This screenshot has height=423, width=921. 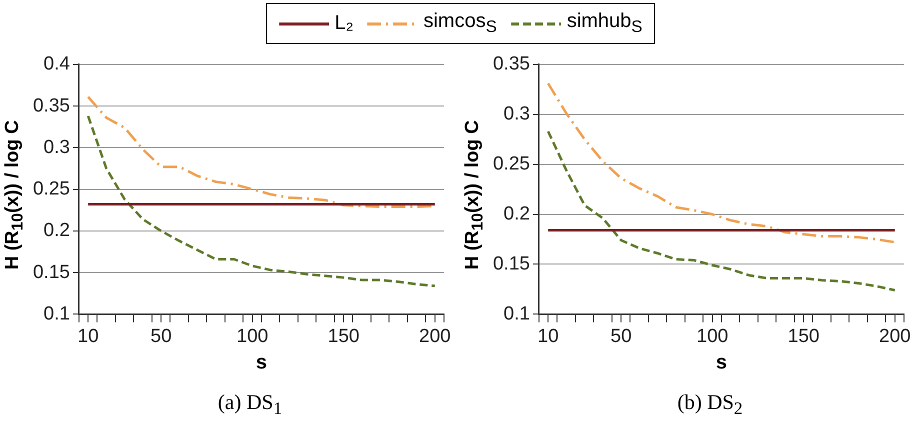 I want to click on legend-label: simcos$_{S}$, so click(x=460, y=23).